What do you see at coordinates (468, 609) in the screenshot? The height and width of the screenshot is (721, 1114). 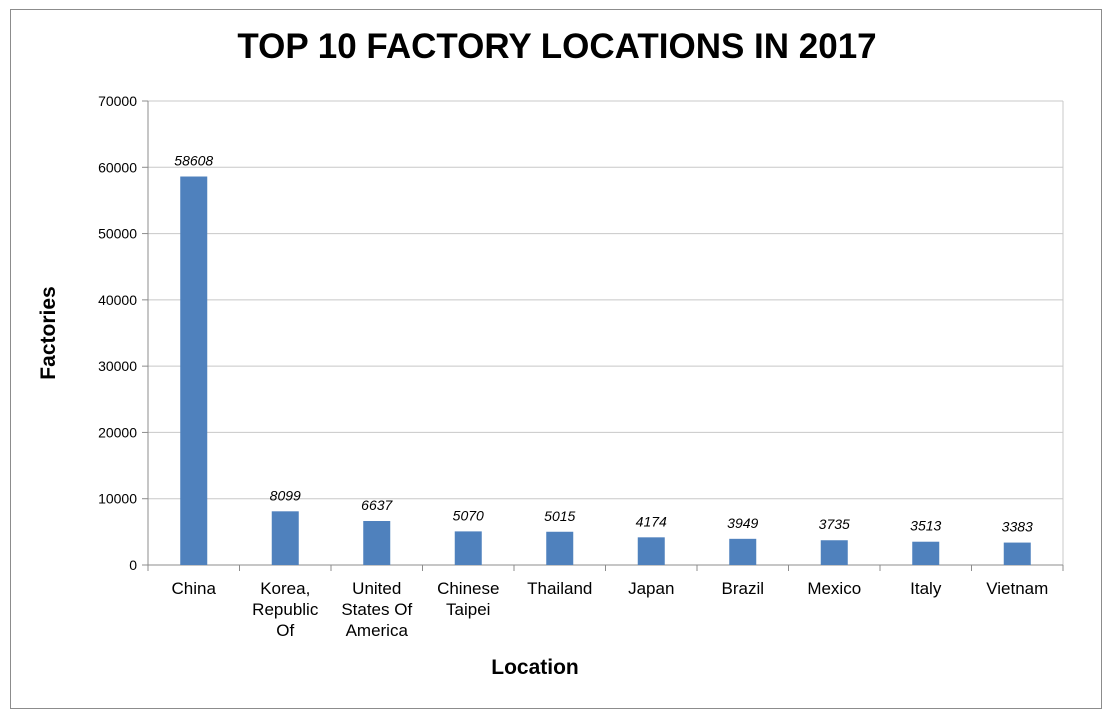 I see `category-label-line: Taipei` at bounding box center [468, 609].